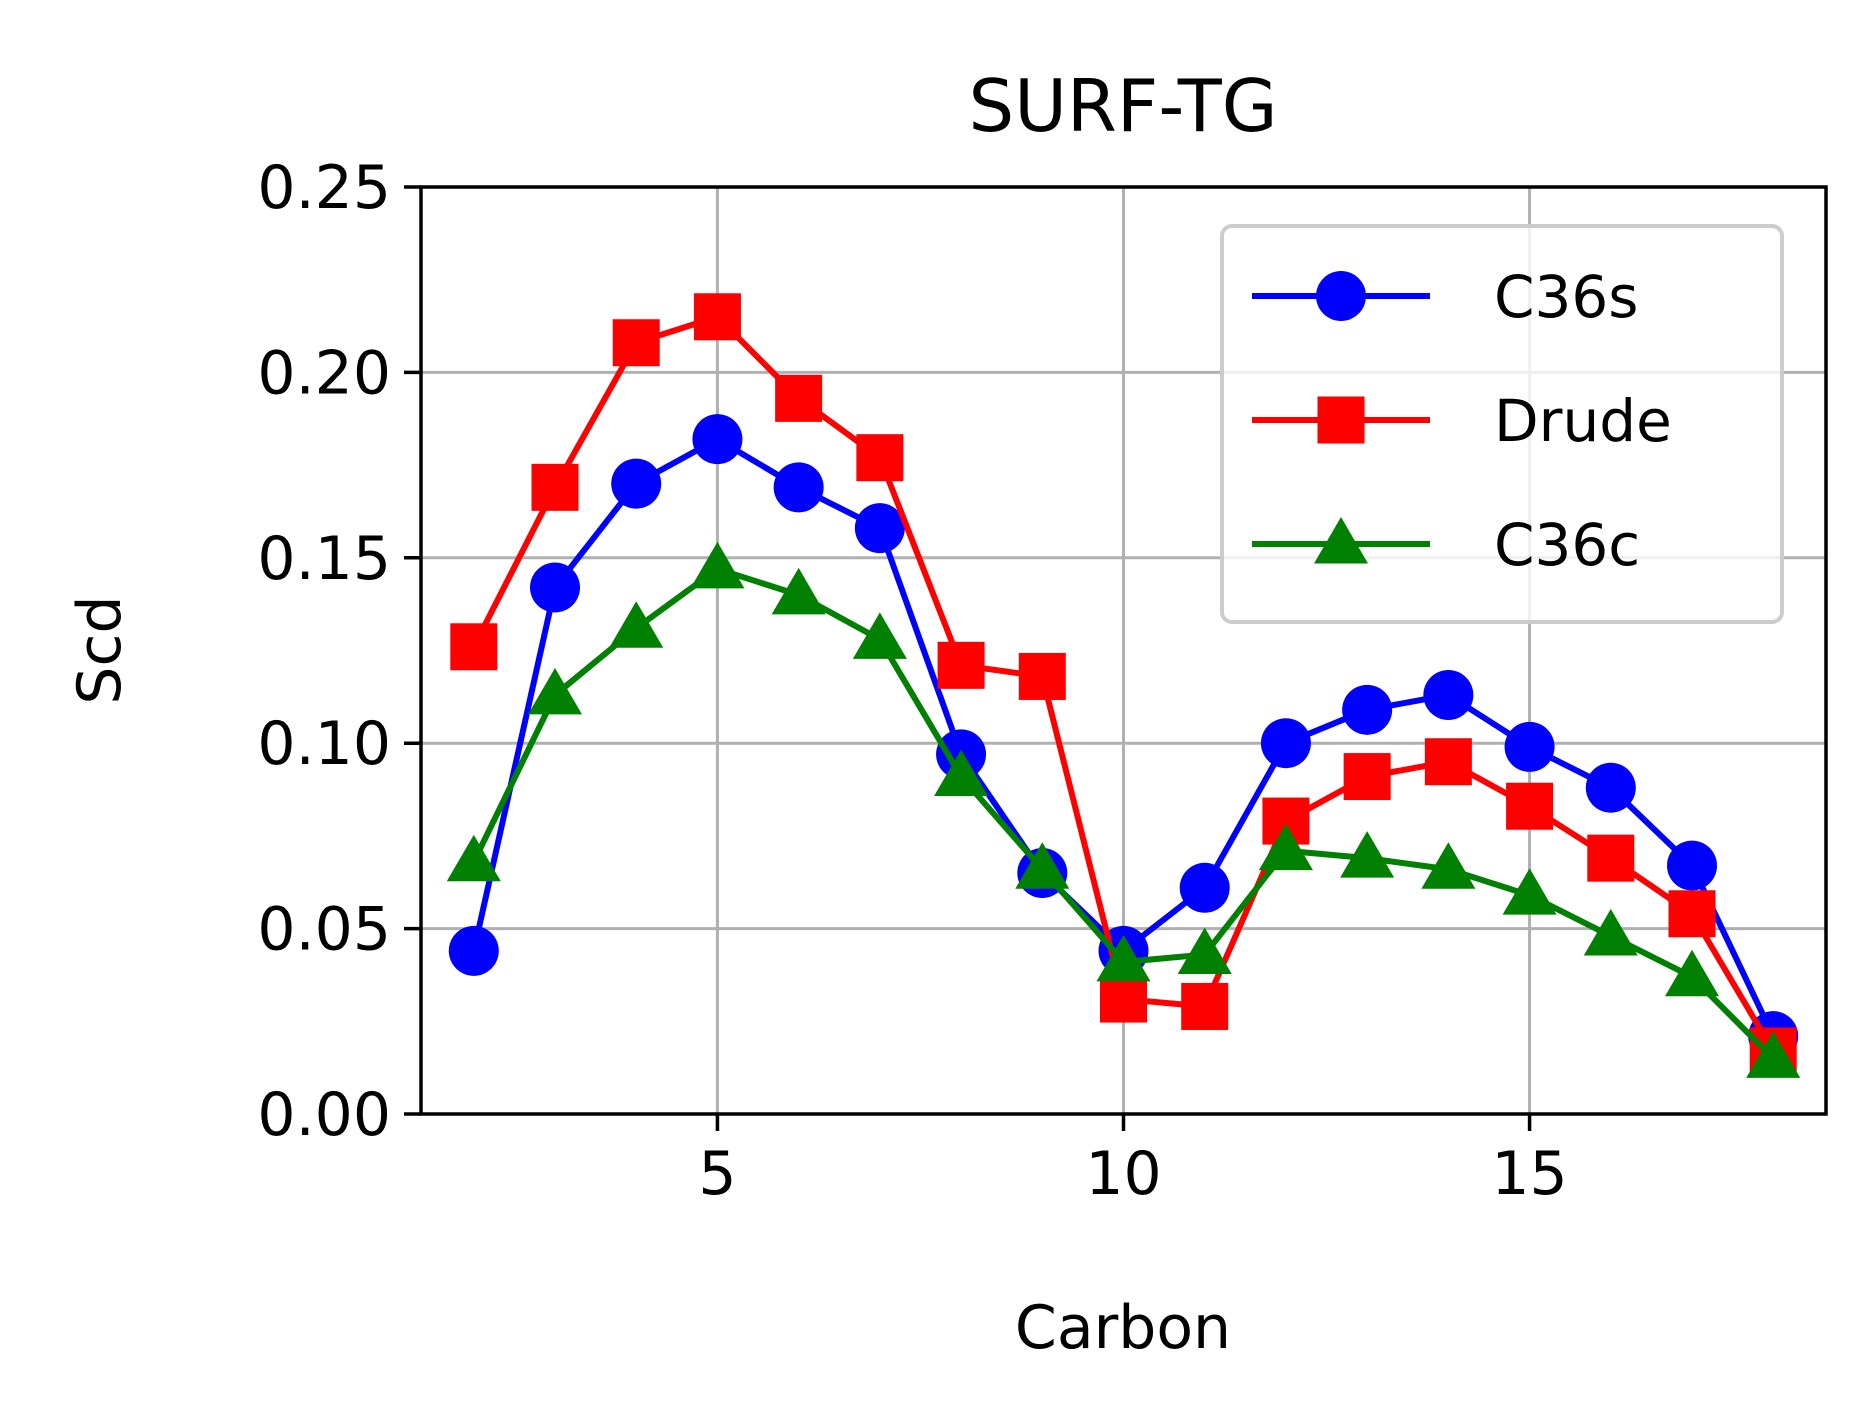 The image size is (1873, 1423). Describe the element at coordinates (324, 744) in the screenshot. I see `y-tick-label: 0.10` at that location.